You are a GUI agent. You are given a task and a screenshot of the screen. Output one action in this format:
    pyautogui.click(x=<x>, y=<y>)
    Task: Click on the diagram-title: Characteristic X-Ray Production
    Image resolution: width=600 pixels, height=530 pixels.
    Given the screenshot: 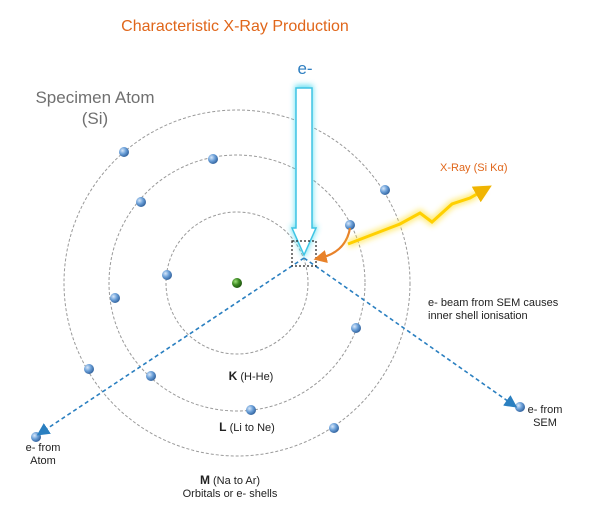 What is the action you would take?
    pyautogui.click(x=235, y=26)
    